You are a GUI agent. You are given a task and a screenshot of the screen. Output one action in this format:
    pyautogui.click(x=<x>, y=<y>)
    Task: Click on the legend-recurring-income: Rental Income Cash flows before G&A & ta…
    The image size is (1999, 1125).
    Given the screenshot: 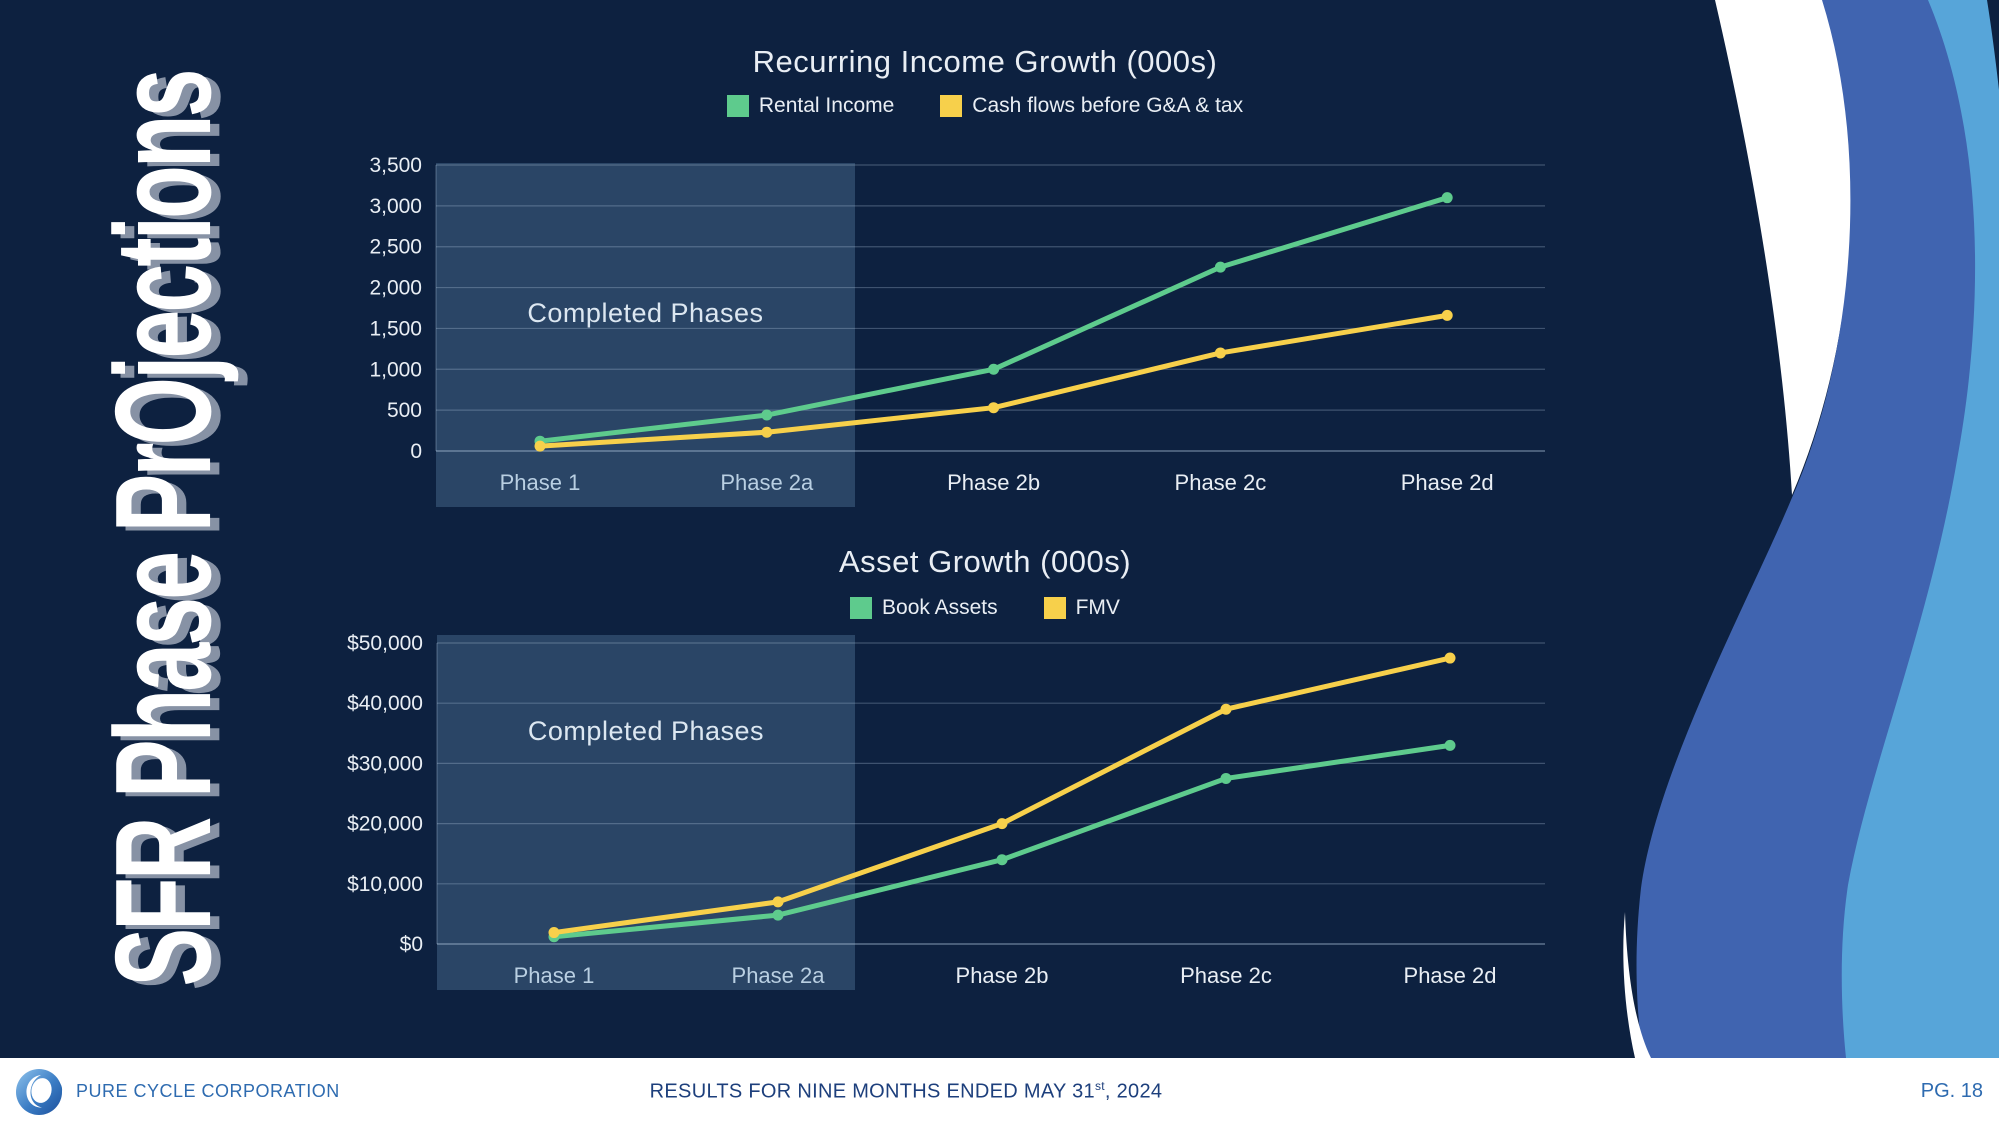 What is the action you would take?
    pyautogui.click(x=985, y=106)
    